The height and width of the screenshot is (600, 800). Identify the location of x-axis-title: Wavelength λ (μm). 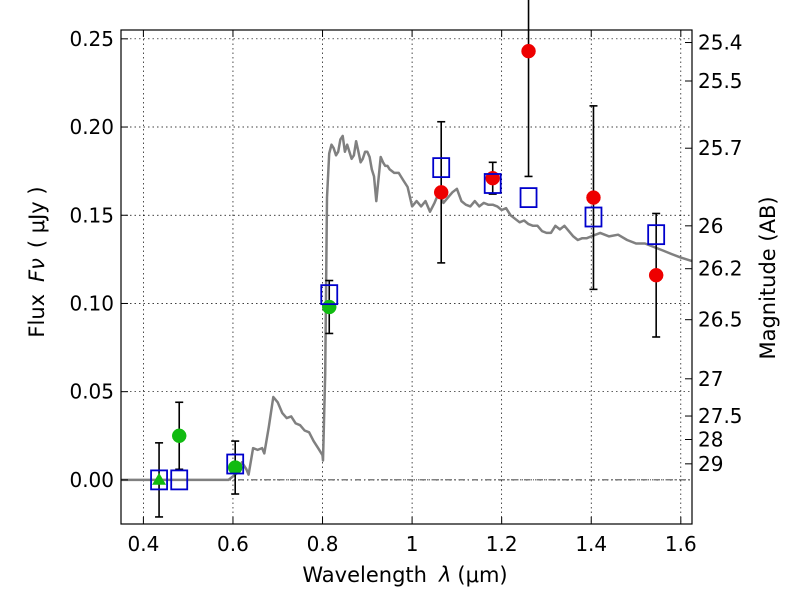
(404, 575).